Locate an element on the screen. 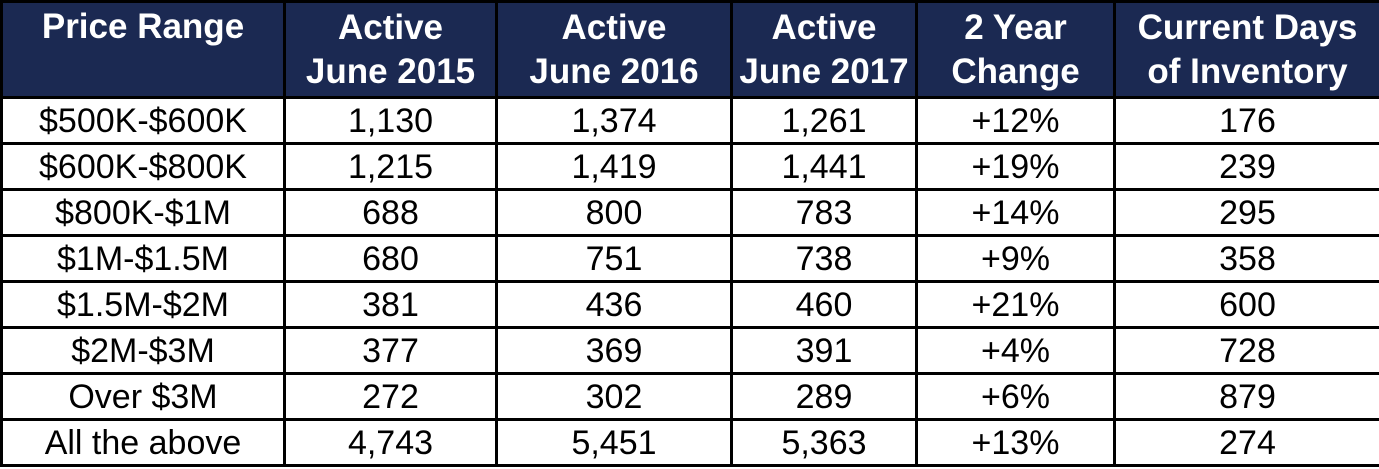  cell-active-2017: 391 is located at coordinates (824, 350).